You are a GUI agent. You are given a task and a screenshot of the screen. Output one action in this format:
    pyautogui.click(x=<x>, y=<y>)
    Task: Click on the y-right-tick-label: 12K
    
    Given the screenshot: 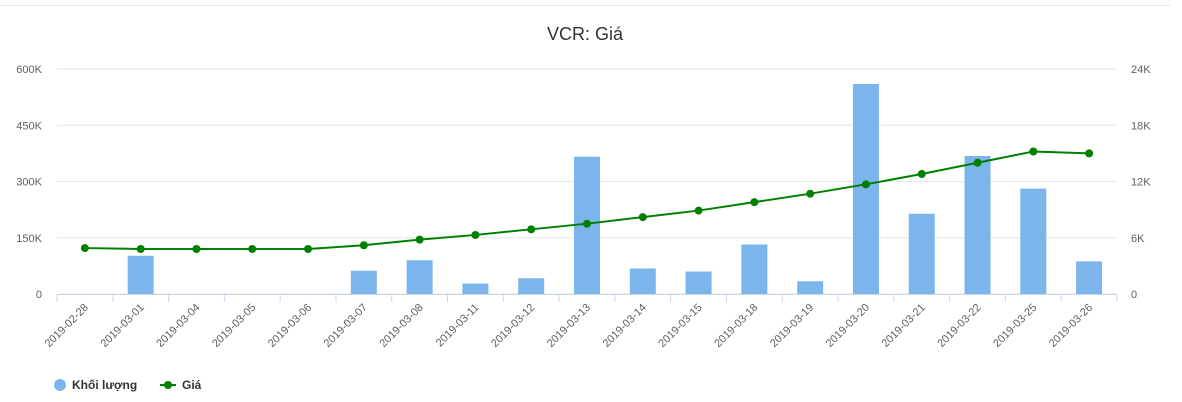 What is the action you would take?
    pyautogui.click(x=1141, y=183)
    